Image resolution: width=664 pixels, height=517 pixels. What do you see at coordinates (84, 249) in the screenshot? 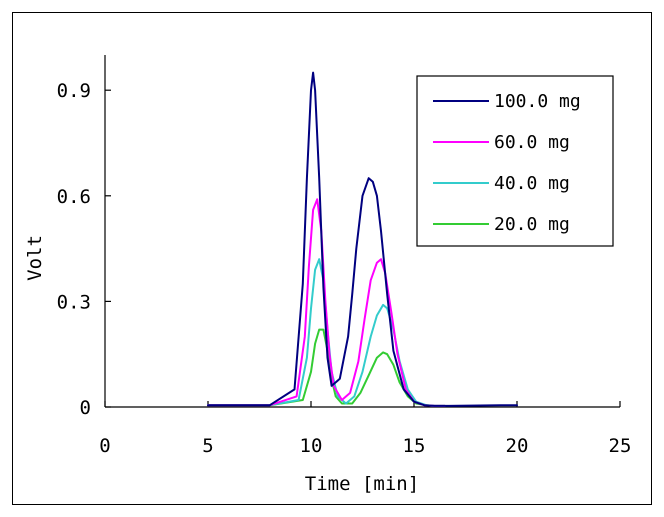
I see `y-ticks: 0 0.3 0.6 0.9` at bounding box center [84, 249].